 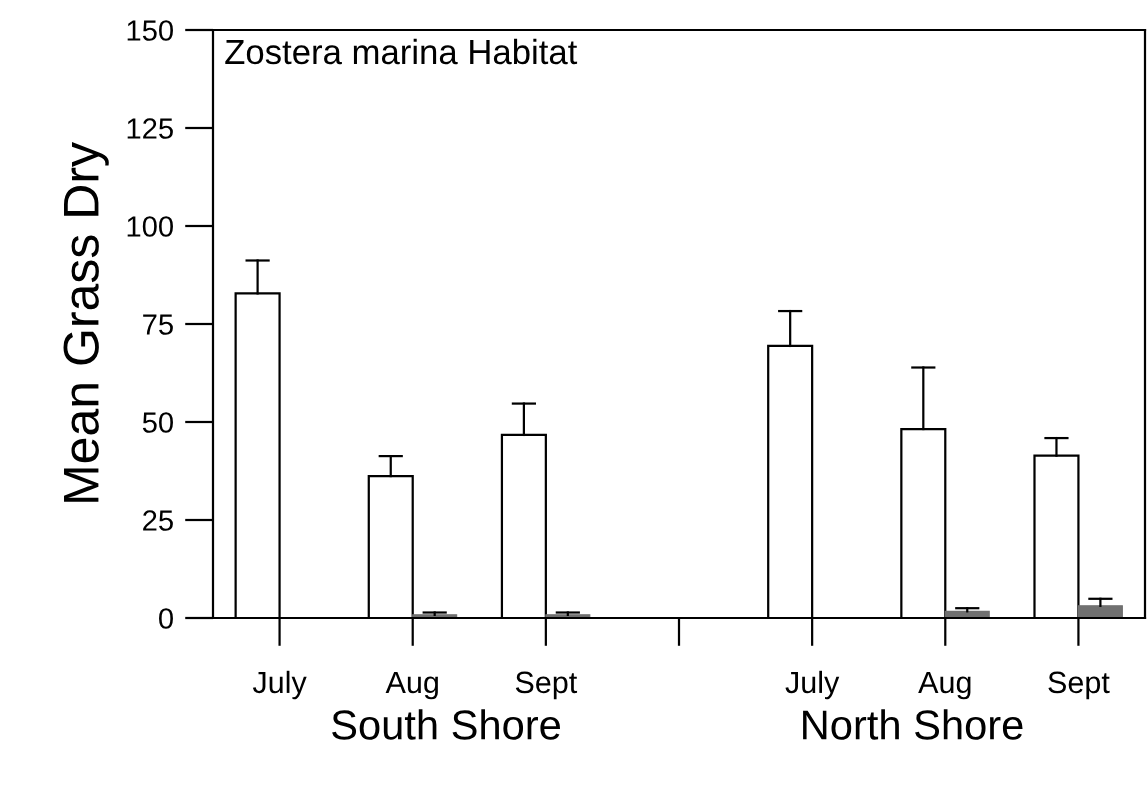 What do you see at coordinates (150, 128) in the screenshot?
I see `y-tick-label: 125` at bounding box center [150, 128].